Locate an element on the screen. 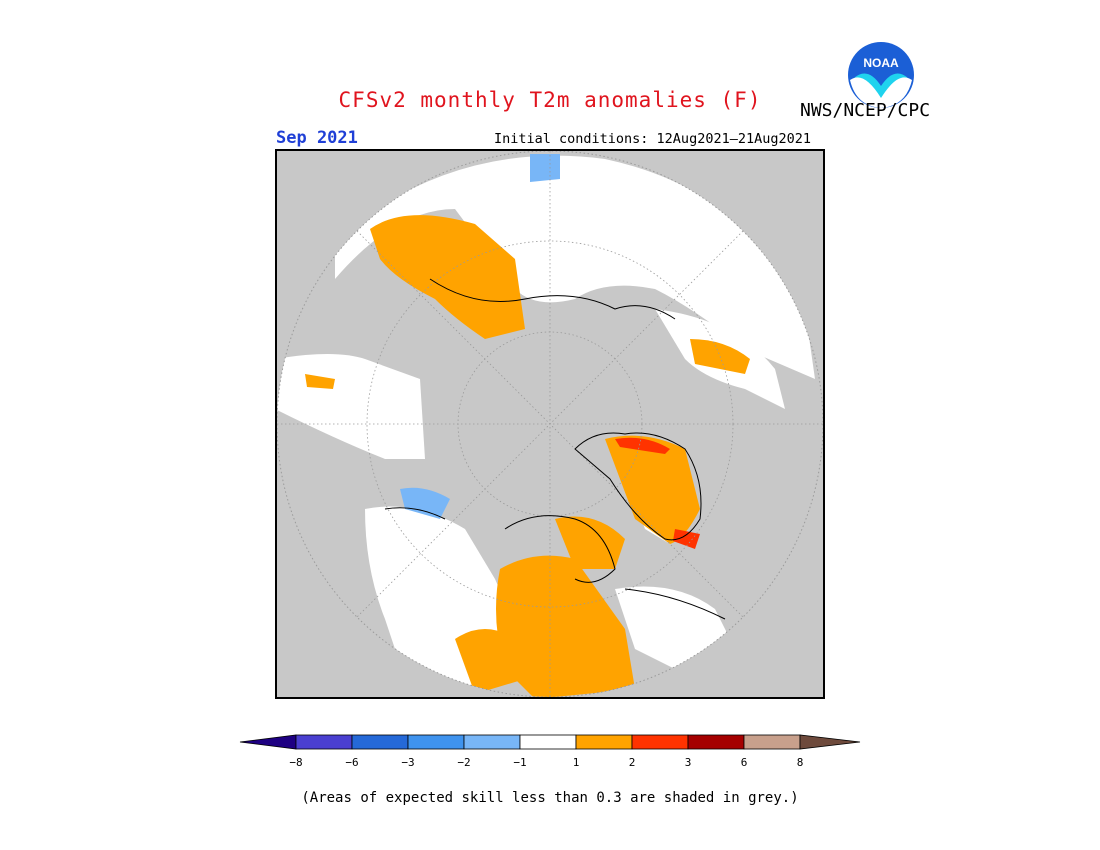 The height and width of the screenshot is (850, 1100). forecast-month: Sep 2021 is located at coordinates (317, 138).